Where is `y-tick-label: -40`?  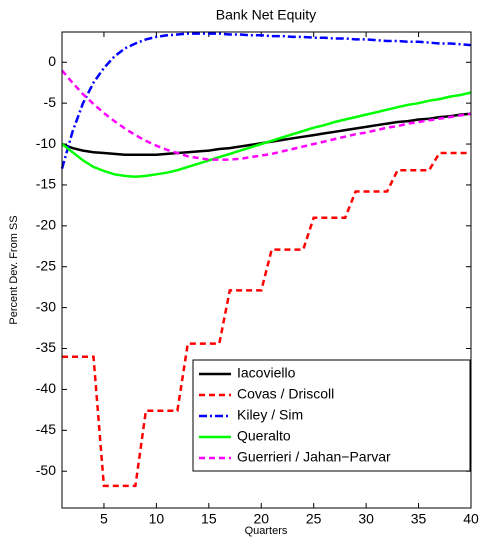
y-tick-label: -40 is located at coordinates (46, 388).